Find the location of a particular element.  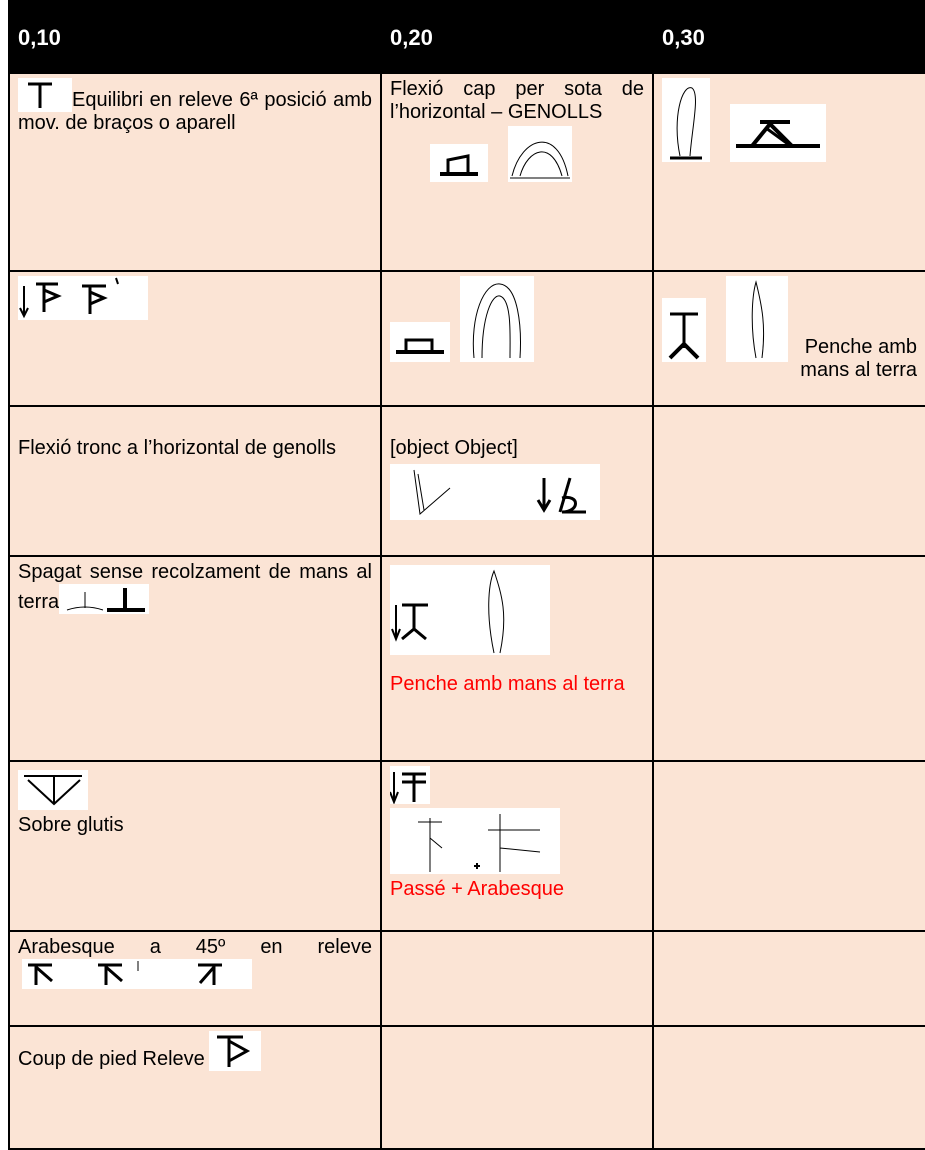

header-cell: 0,20 is located at coordinates (517, 37).